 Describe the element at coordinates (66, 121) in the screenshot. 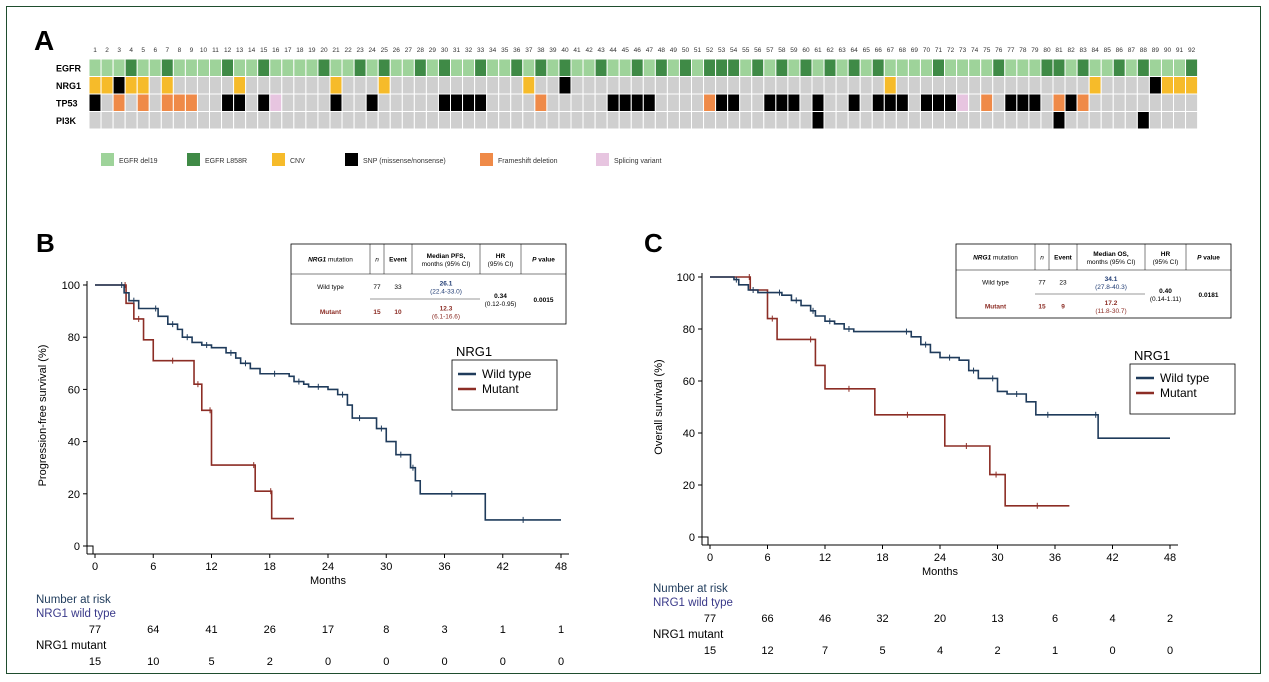

I see `gene-label: PI3K` at that location.